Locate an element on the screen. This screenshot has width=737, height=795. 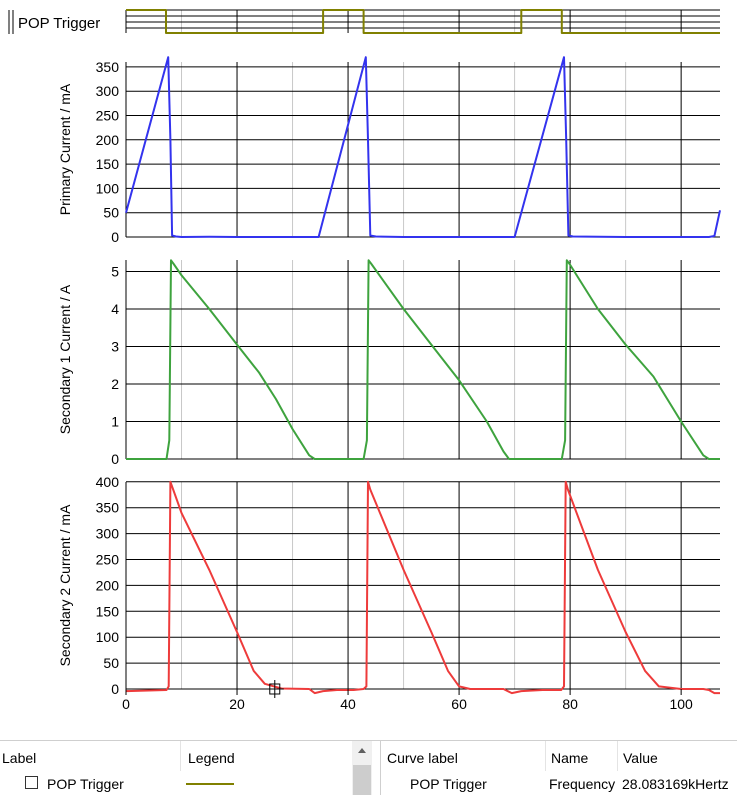
legend-row-label: POP Trigger is located at coordinates (85, 784).